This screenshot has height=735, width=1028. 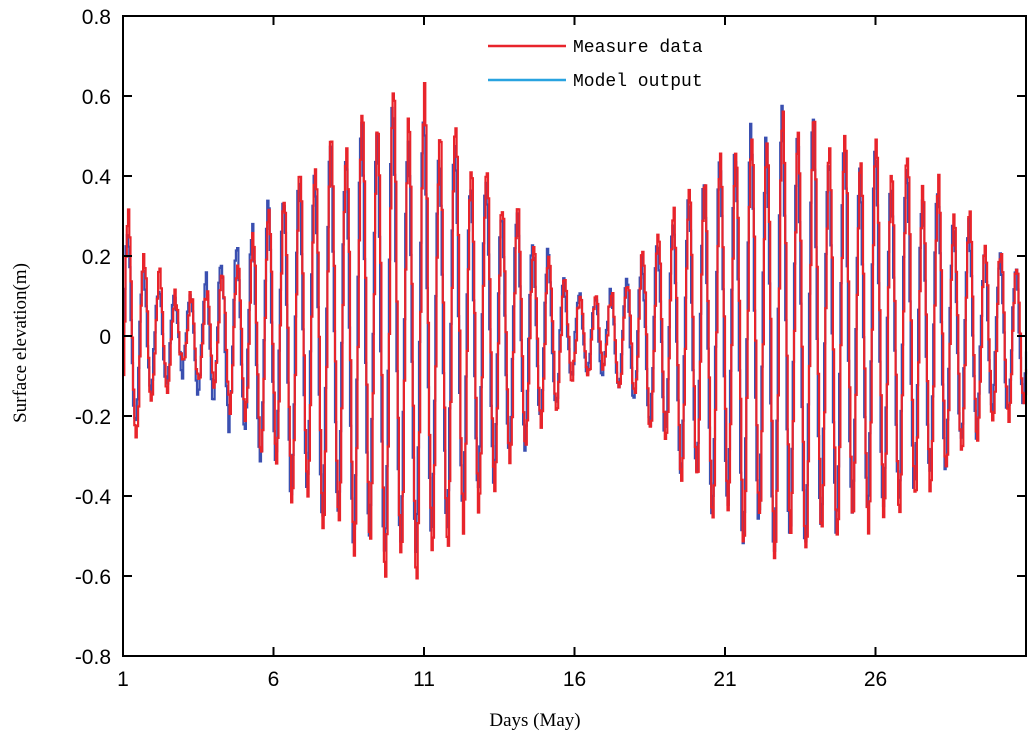 I want to click on legend-label-measure-data: Measure data, so click(x=638, y=48).